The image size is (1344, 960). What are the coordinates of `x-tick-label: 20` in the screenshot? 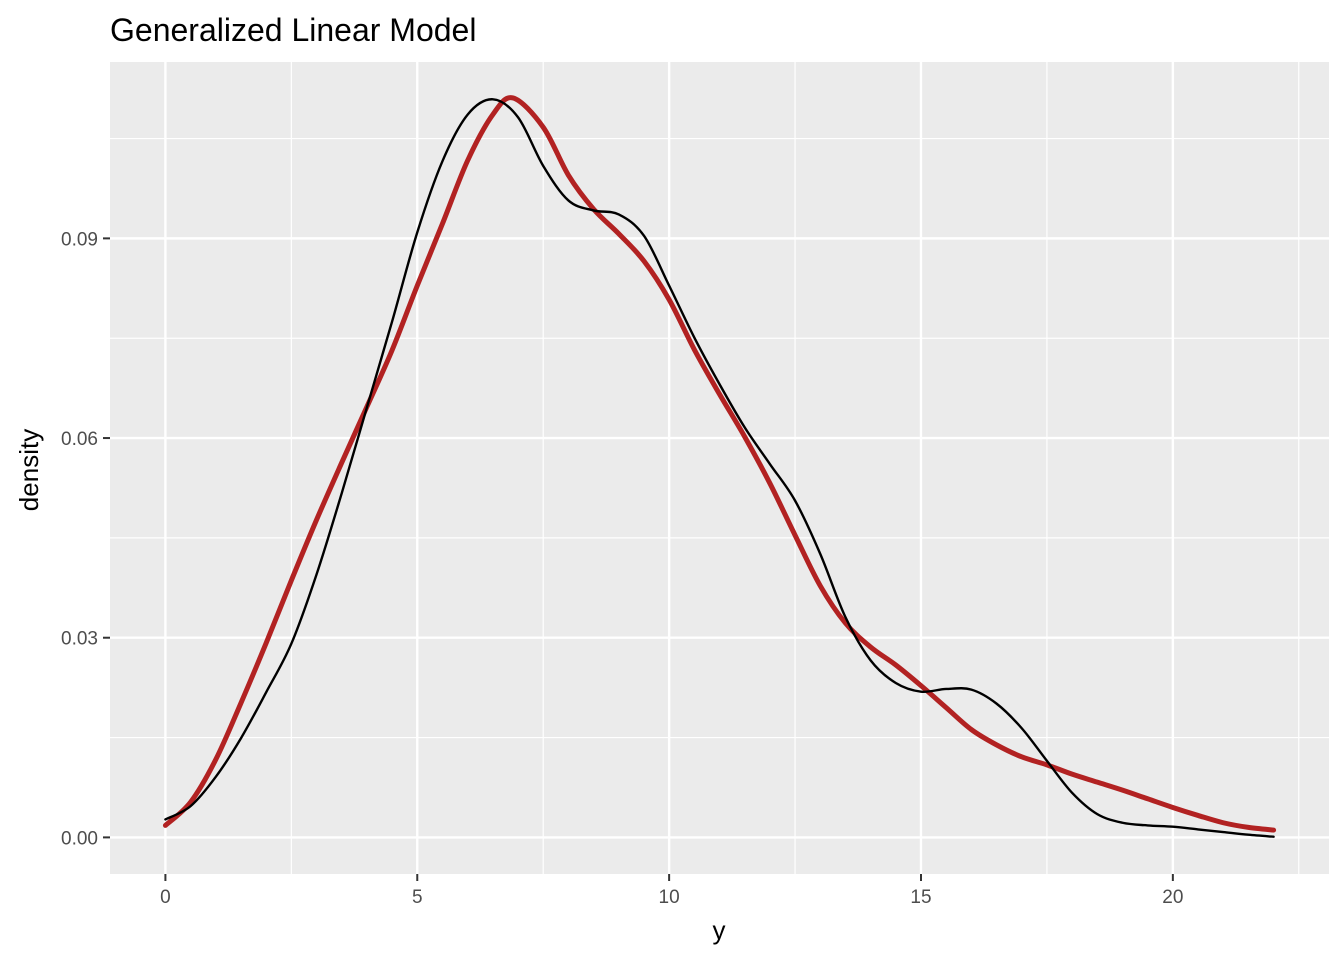 It's located at (1172, 897).